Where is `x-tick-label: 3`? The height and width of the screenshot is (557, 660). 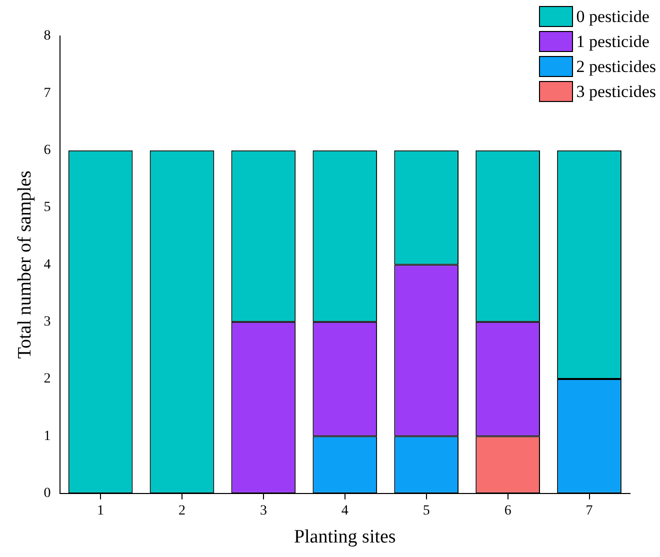
x-tick-label: 3 is located at coordinates (263, 510).